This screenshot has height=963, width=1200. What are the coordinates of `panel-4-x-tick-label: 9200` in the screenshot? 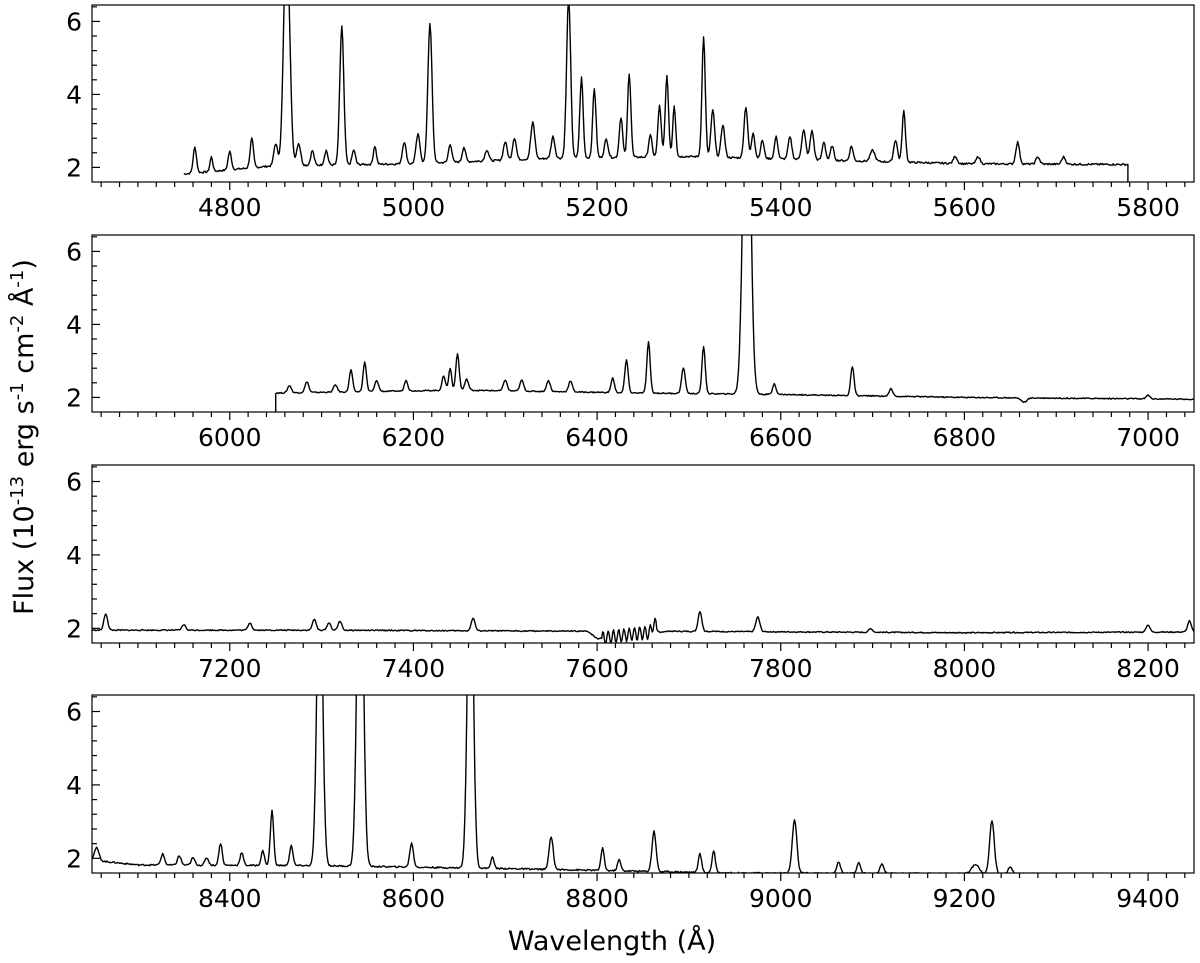 It's located at (965, 898).